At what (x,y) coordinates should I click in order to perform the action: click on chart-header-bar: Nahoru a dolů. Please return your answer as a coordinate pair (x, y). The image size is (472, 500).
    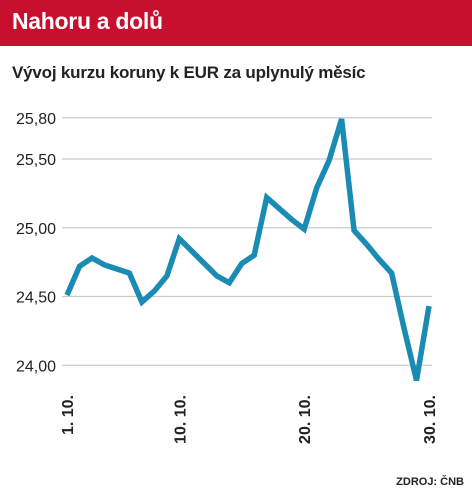
    Looking at the image, I should click on (236, 23).